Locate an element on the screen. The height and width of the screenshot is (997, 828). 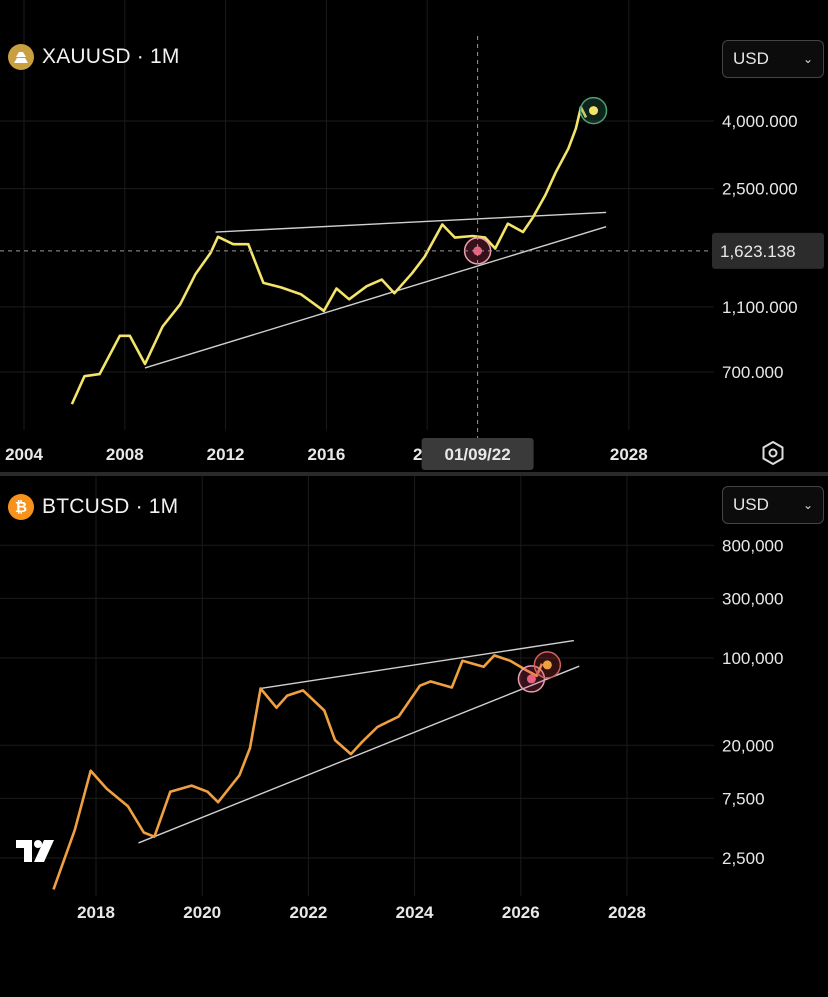
crosshair-price-label: 1,623.138 is located at coordinates (758, 251).